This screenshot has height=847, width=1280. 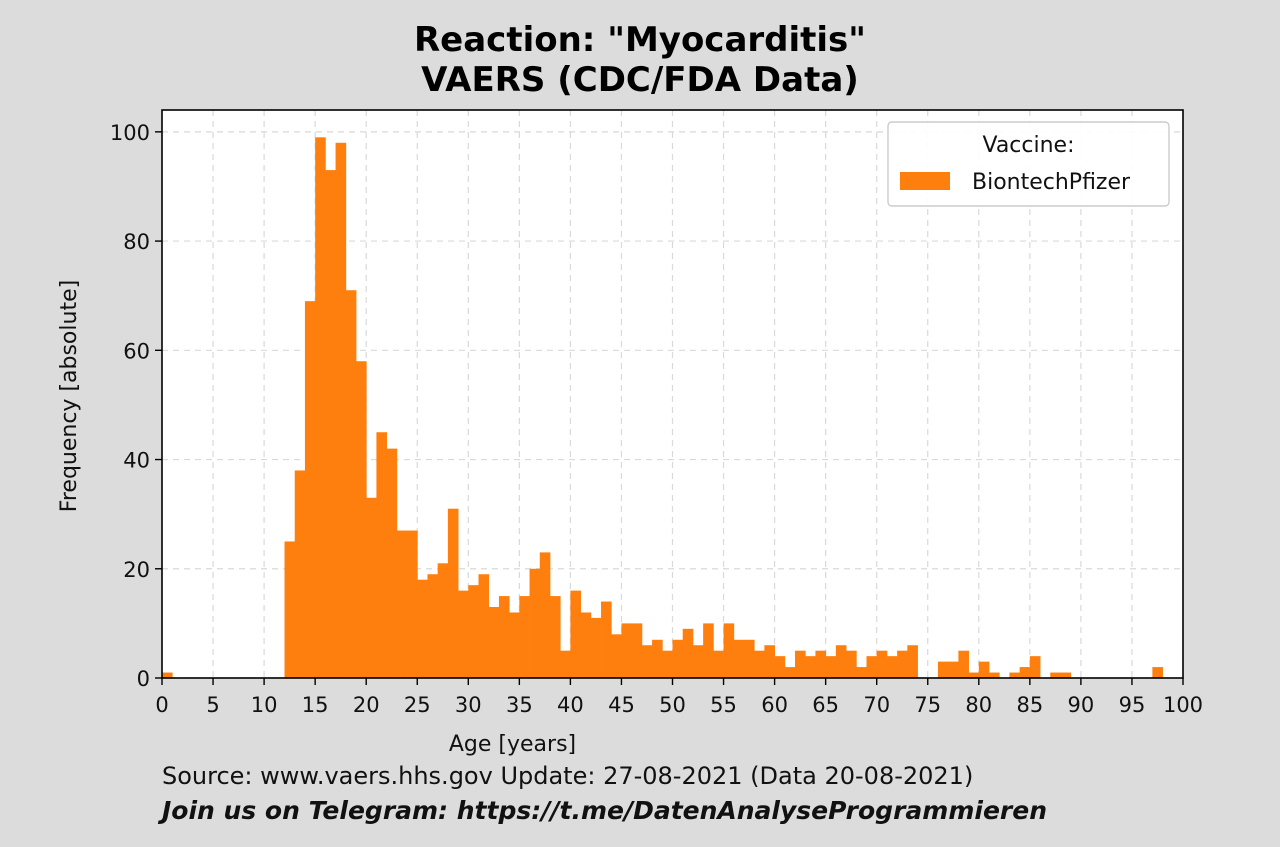 What do you see at coordinates (468, 705) in the screenshot?
I see `x-tick-label: 30` at bounding box center [468, 705].